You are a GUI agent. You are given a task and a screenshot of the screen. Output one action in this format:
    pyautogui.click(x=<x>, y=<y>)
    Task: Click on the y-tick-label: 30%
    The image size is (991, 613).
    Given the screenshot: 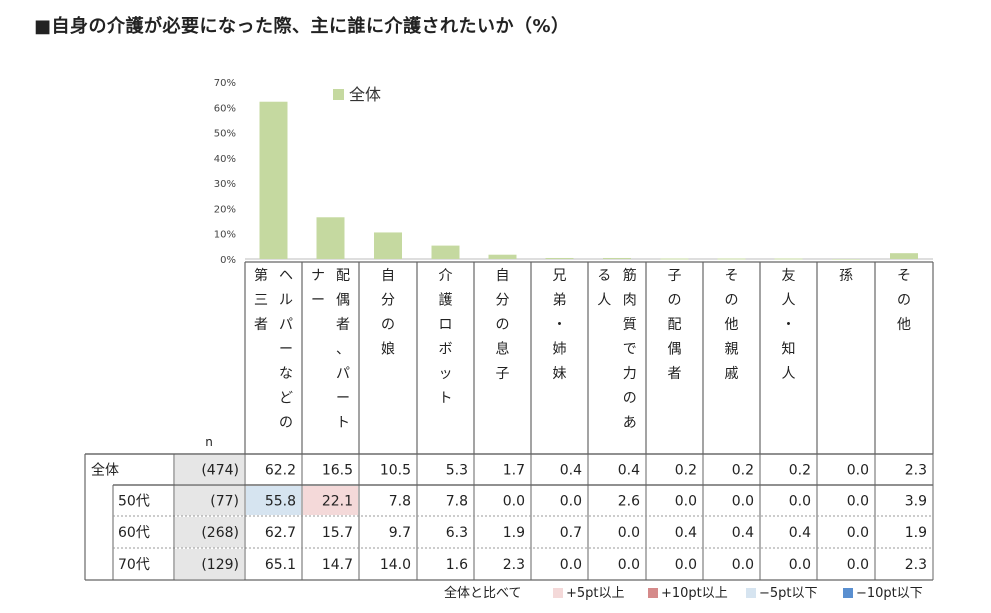 What is the action you would take?
    pyautogui.click(x=225, y=184)
    